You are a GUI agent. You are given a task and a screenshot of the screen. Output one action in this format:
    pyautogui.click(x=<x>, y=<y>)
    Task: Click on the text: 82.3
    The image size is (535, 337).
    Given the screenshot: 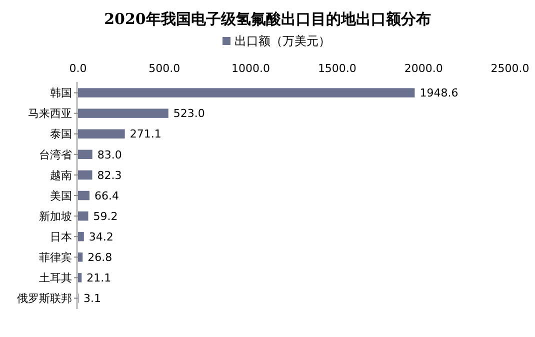 What is the action you would take?
    pyautogui.click(x=109, y=175)
    